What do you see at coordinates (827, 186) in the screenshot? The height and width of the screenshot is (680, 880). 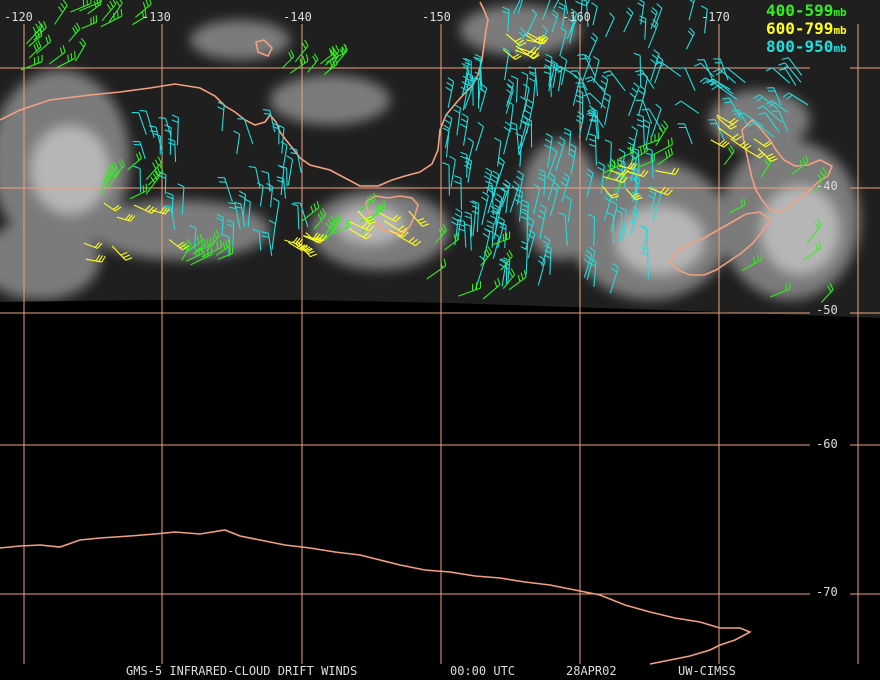 I see `lat-label-40: -40` at bounding box center [827, 186].